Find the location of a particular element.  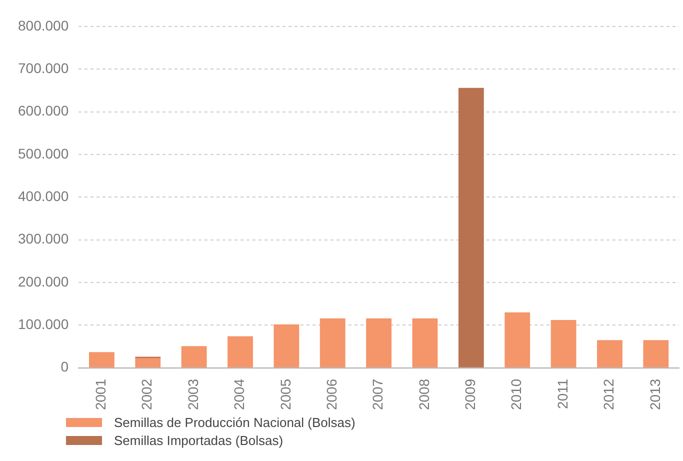

y-tick-label: 800.000 is located at coordinates (43, 25).